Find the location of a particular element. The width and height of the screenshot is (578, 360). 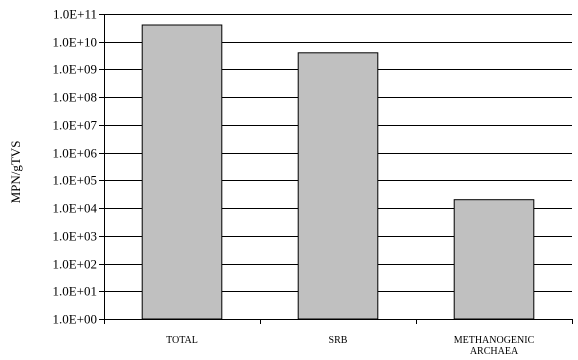

y-tick-label: 1.0E+03 is located at coordinates (74, 236).